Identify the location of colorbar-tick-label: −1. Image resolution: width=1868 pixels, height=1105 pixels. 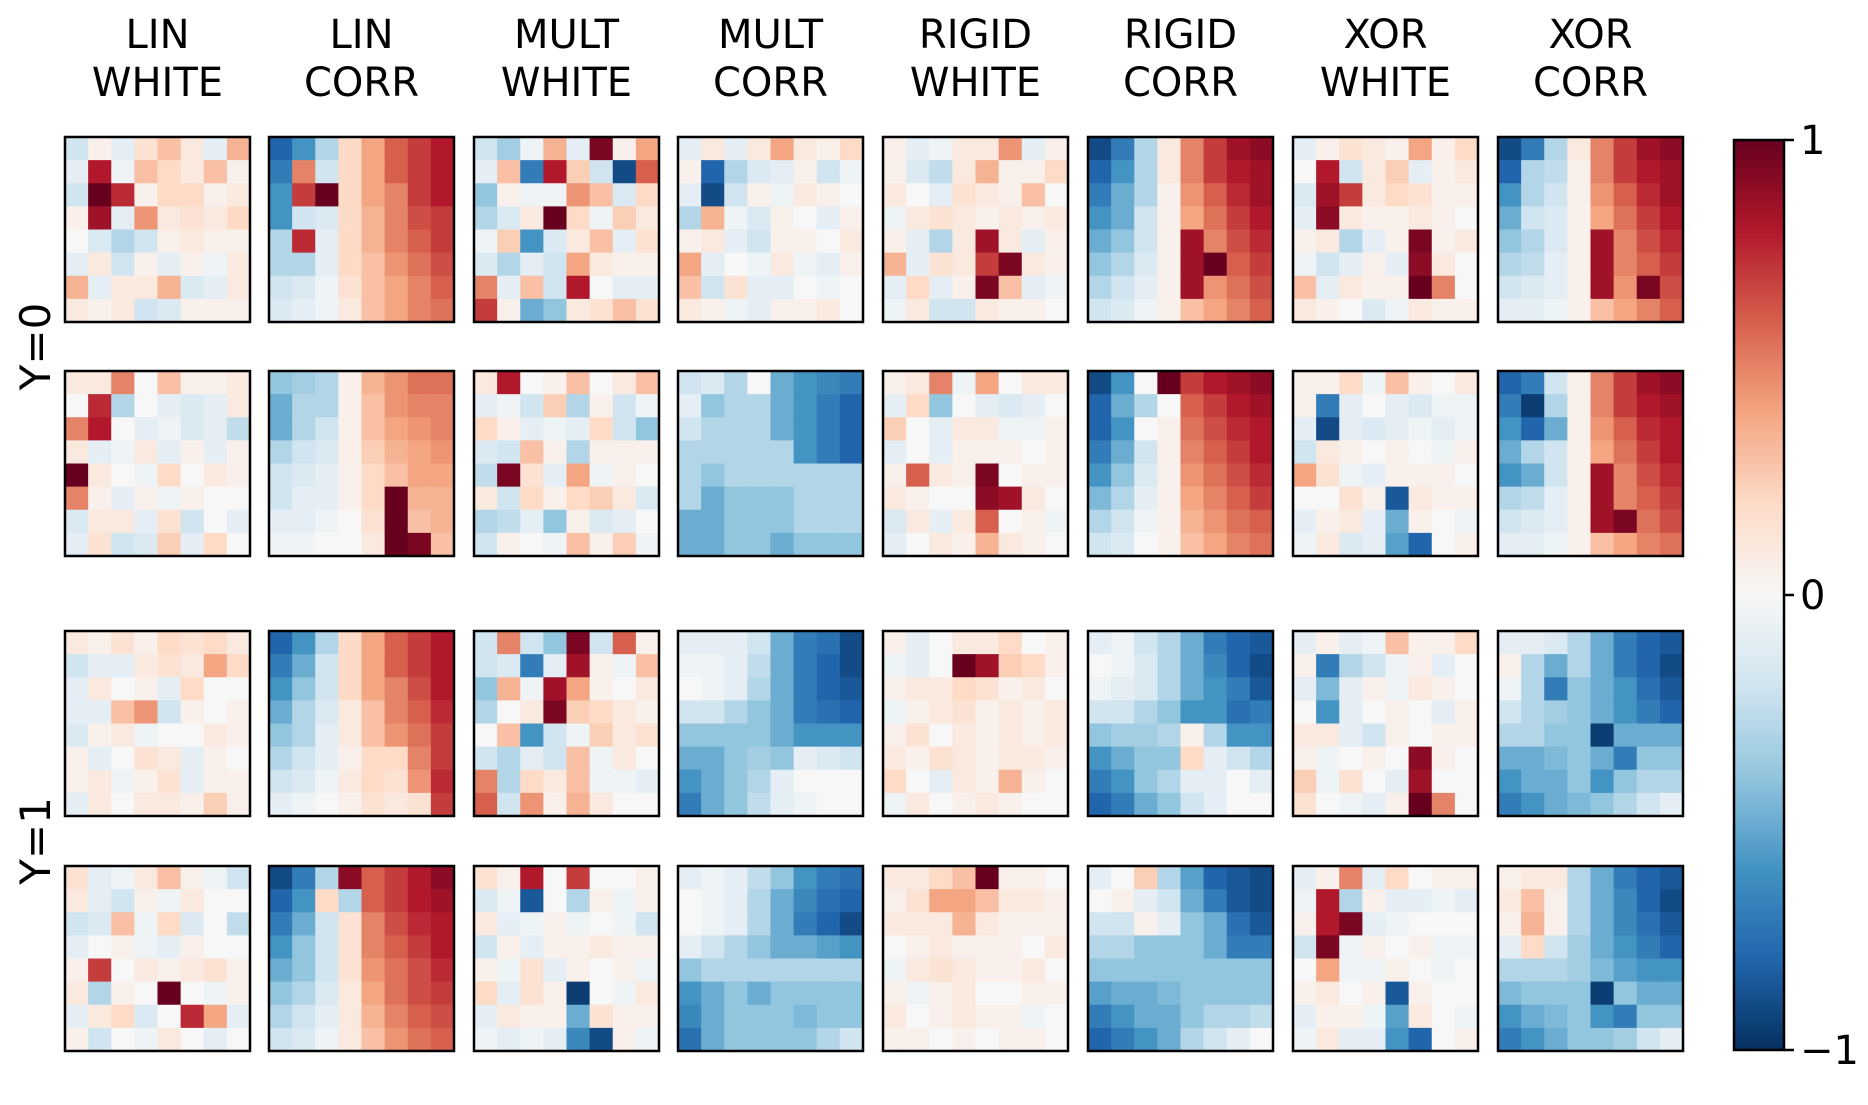
(1829, 1051).